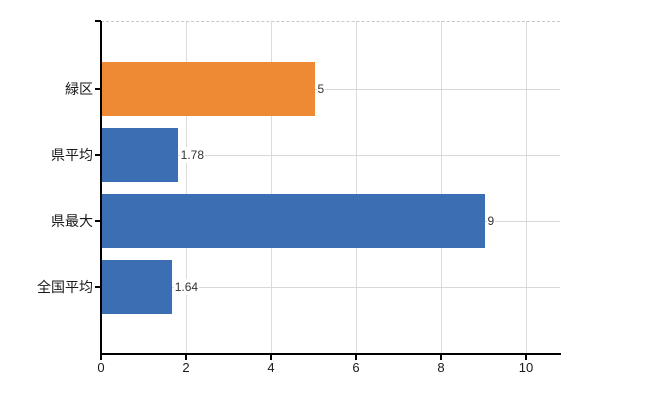  I want to click on x-axis-line, so click(330, 354).